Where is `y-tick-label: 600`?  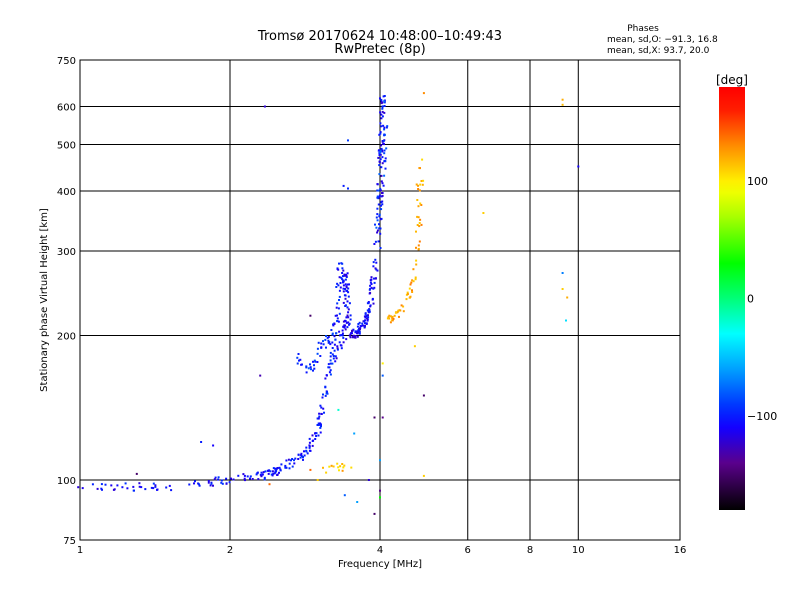
y-tick-label: 600 is located at coordinates (66, 108).